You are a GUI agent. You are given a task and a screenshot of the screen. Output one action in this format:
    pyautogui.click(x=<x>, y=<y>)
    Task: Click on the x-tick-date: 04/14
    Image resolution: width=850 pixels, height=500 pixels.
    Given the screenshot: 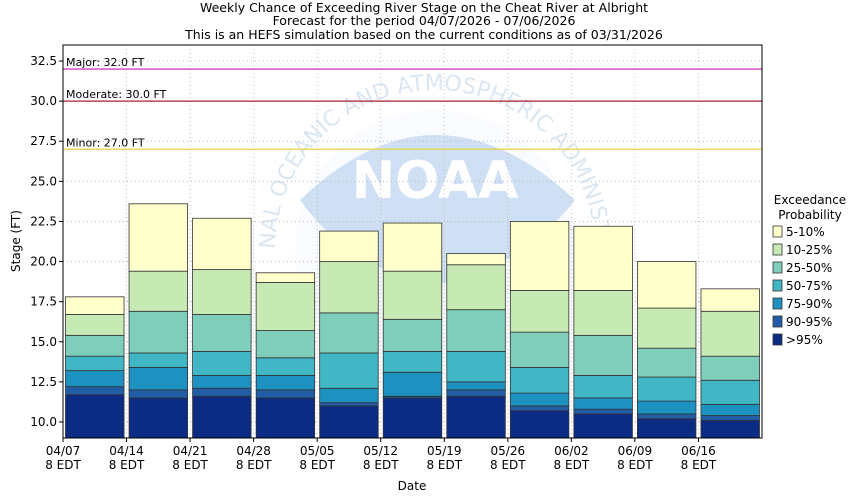 What is the action you would take?
    pyautogui.click(x=126, y=451)
    